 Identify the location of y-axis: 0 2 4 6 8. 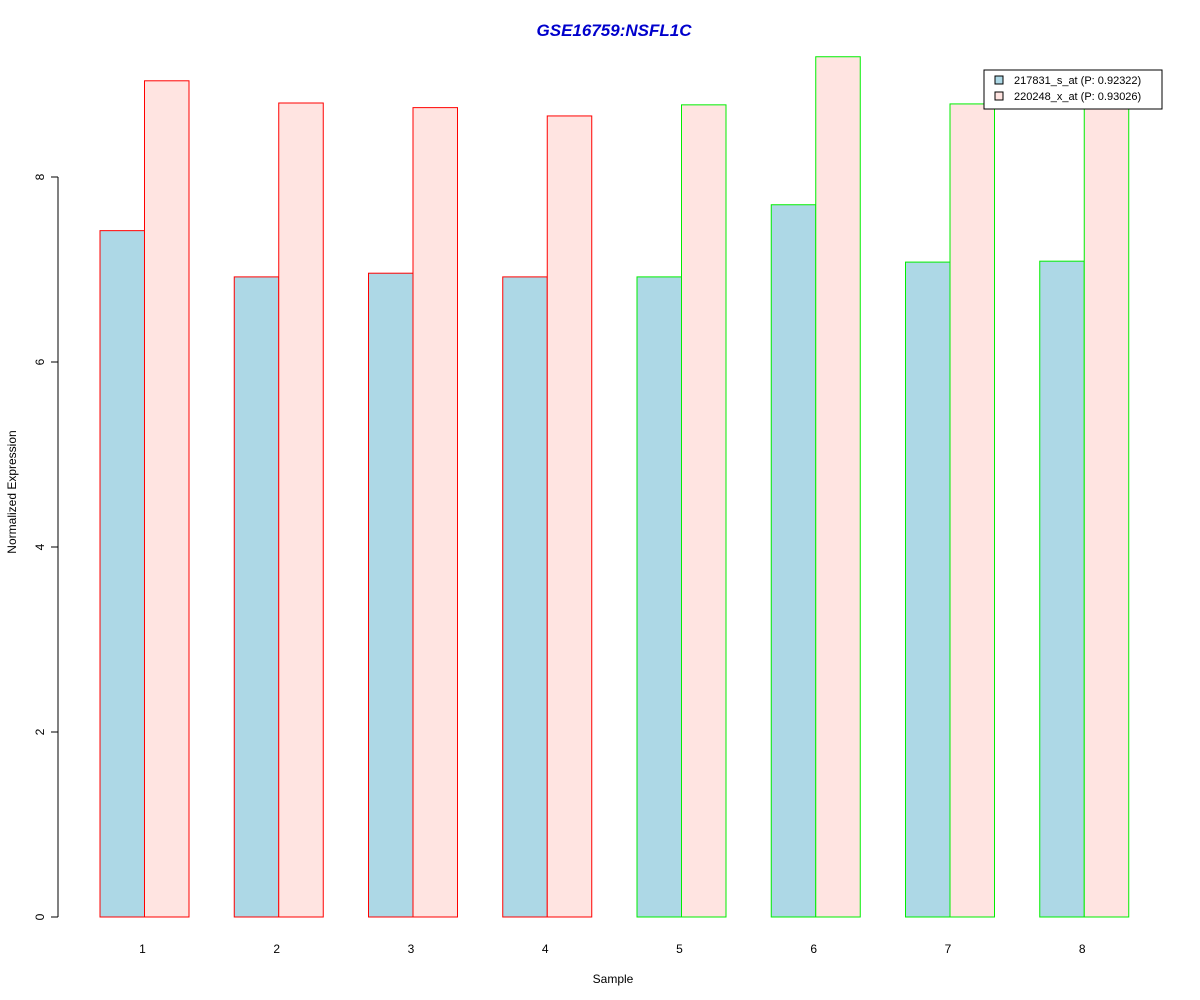
(46, 546).